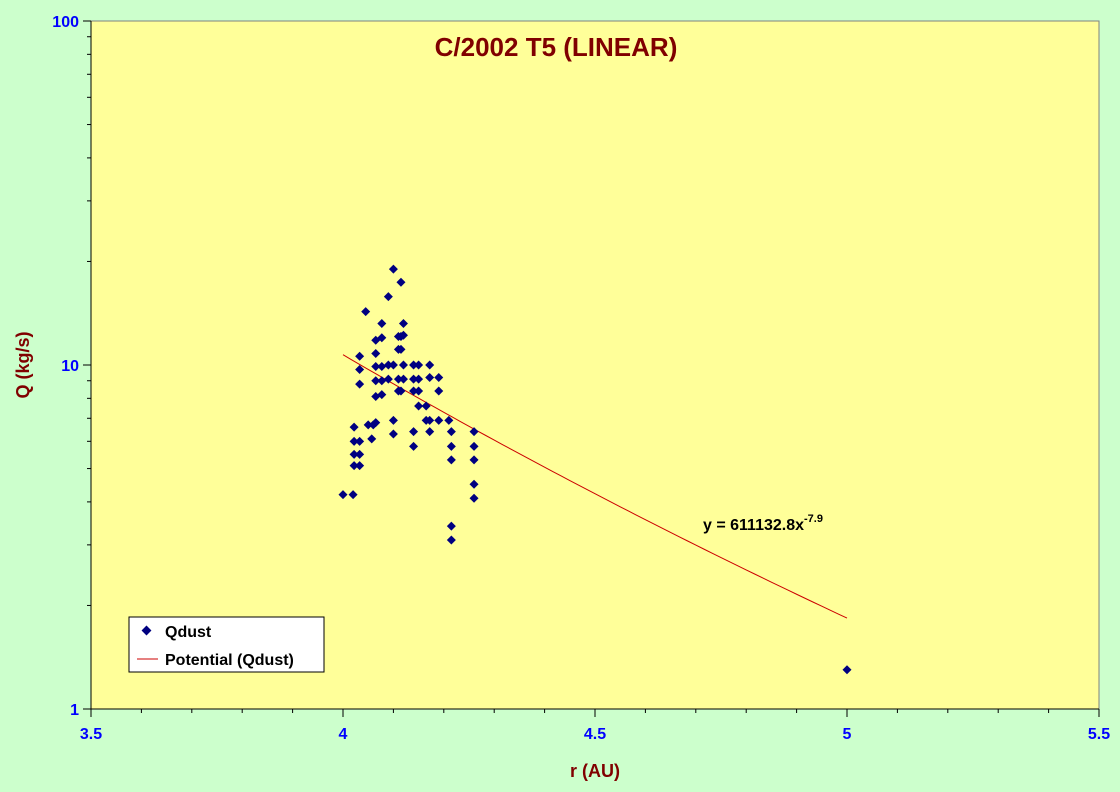 The image size is (1120, 792). What do you see at coordinates (91, 734) in the screenshot?
I see `x-tick-label: 3.5` at bounding box center [91, 734].